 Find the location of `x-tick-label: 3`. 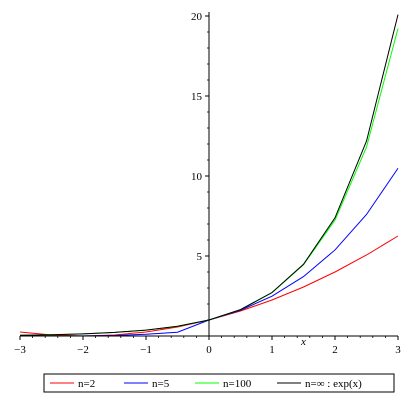

x-tick-label: 3 is located at coordinates (398, 350).